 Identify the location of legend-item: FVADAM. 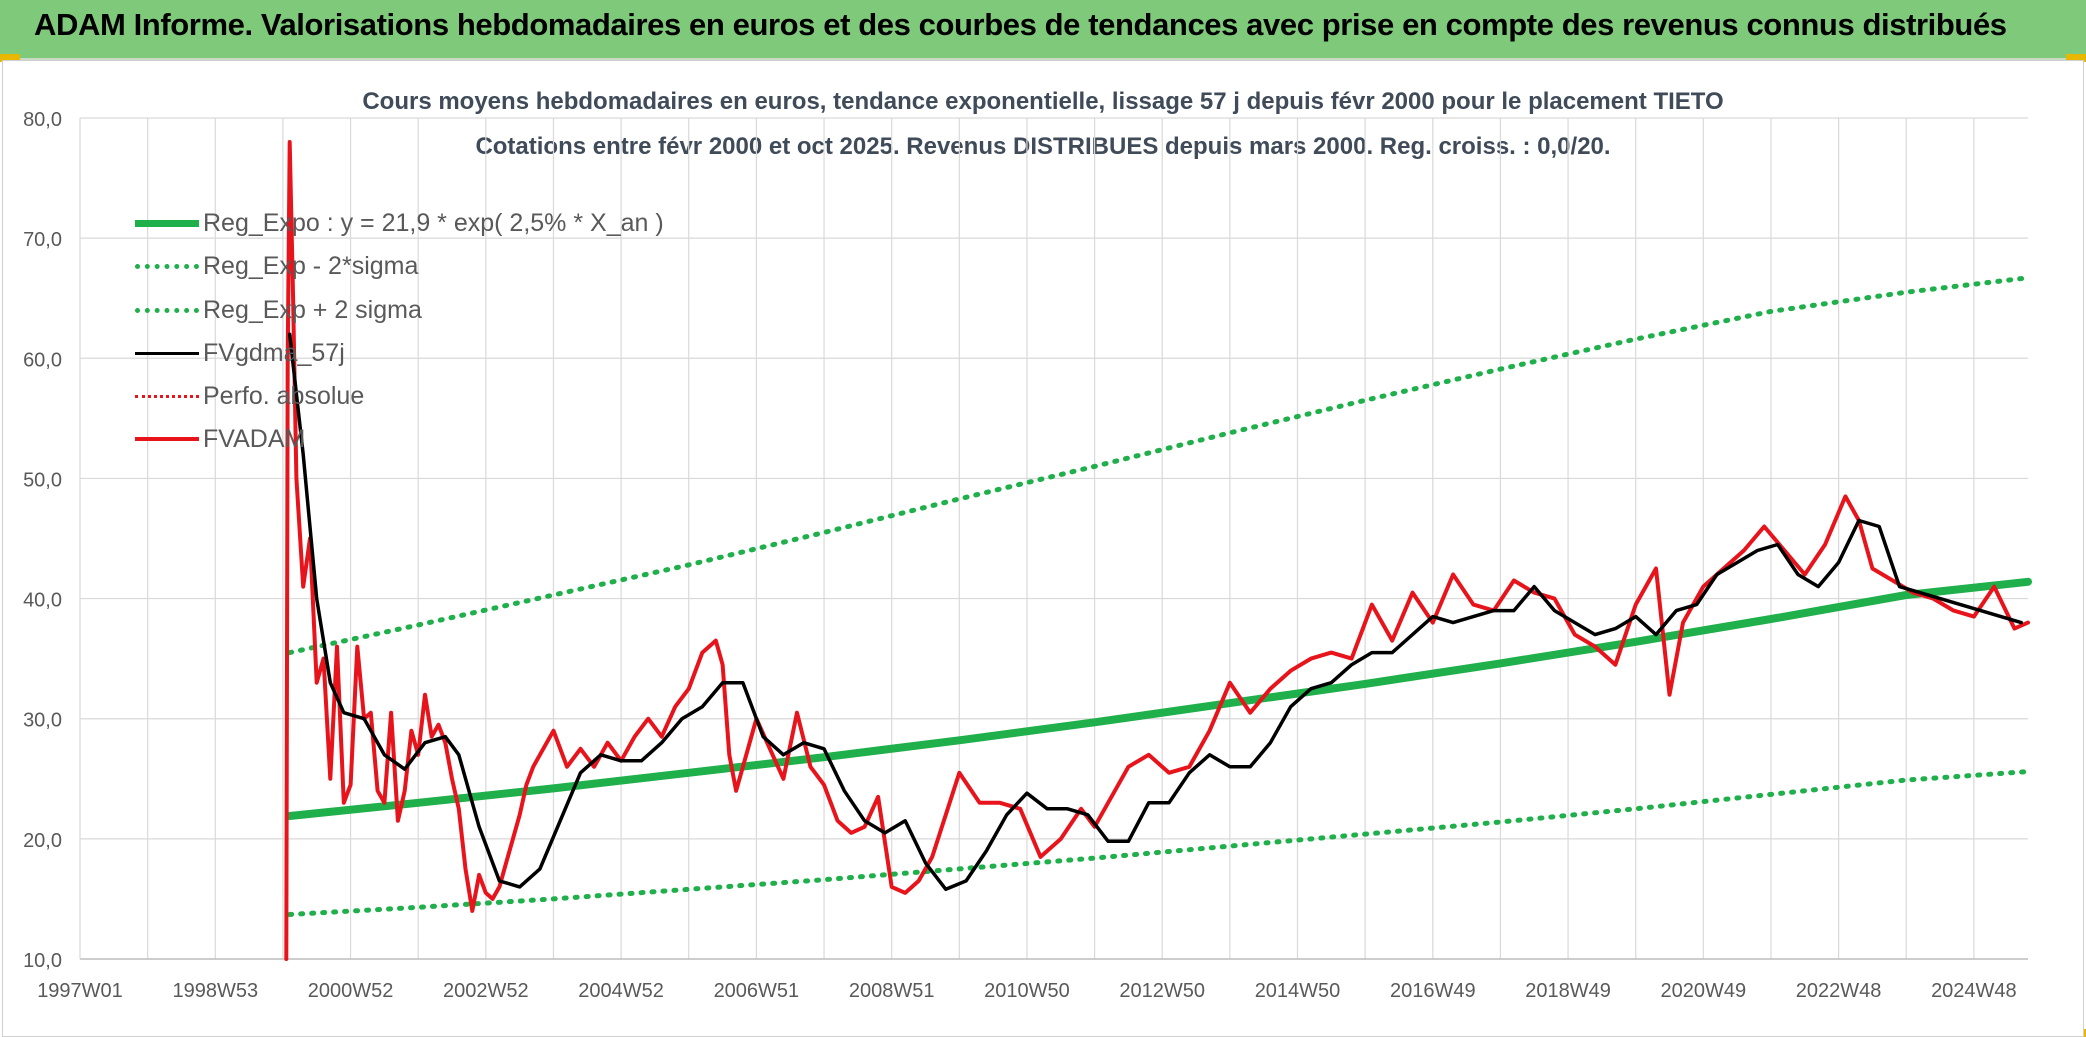
(220, 439).